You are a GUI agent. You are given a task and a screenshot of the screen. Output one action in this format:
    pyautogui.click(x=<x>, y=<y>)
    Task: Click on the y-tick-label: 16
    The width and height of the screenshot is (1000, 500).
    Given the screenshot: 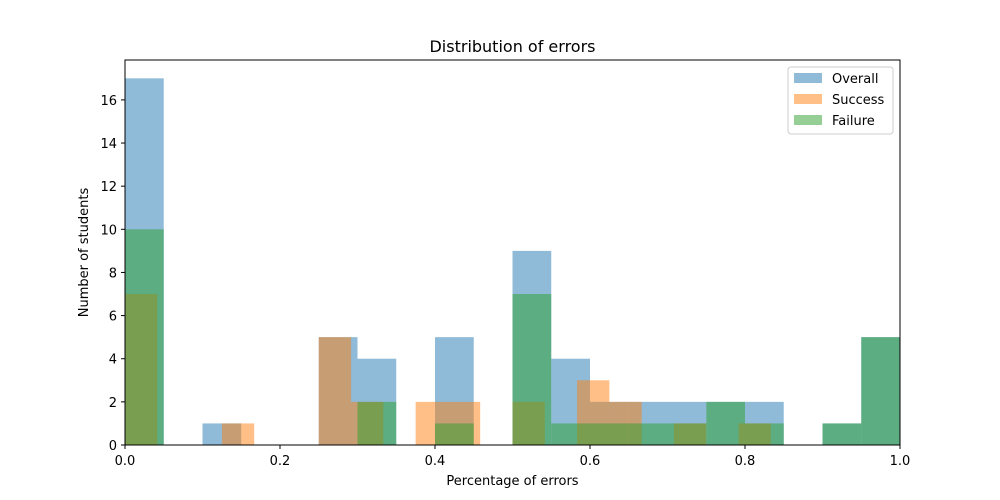 What is the action you would take?
    pyautogui.click(x=108, y=101)
    